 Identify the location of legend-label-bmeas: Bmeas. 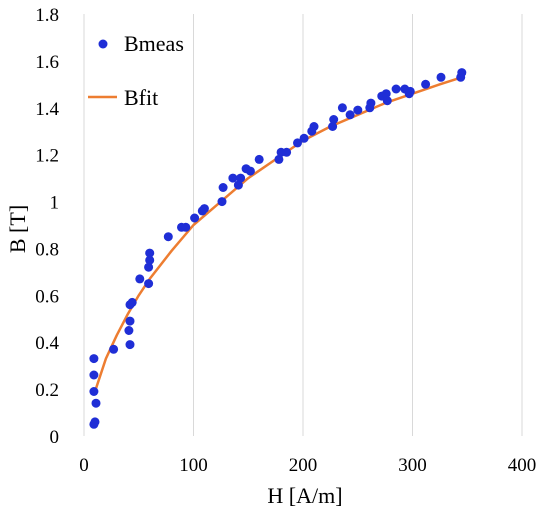
(154, 43).